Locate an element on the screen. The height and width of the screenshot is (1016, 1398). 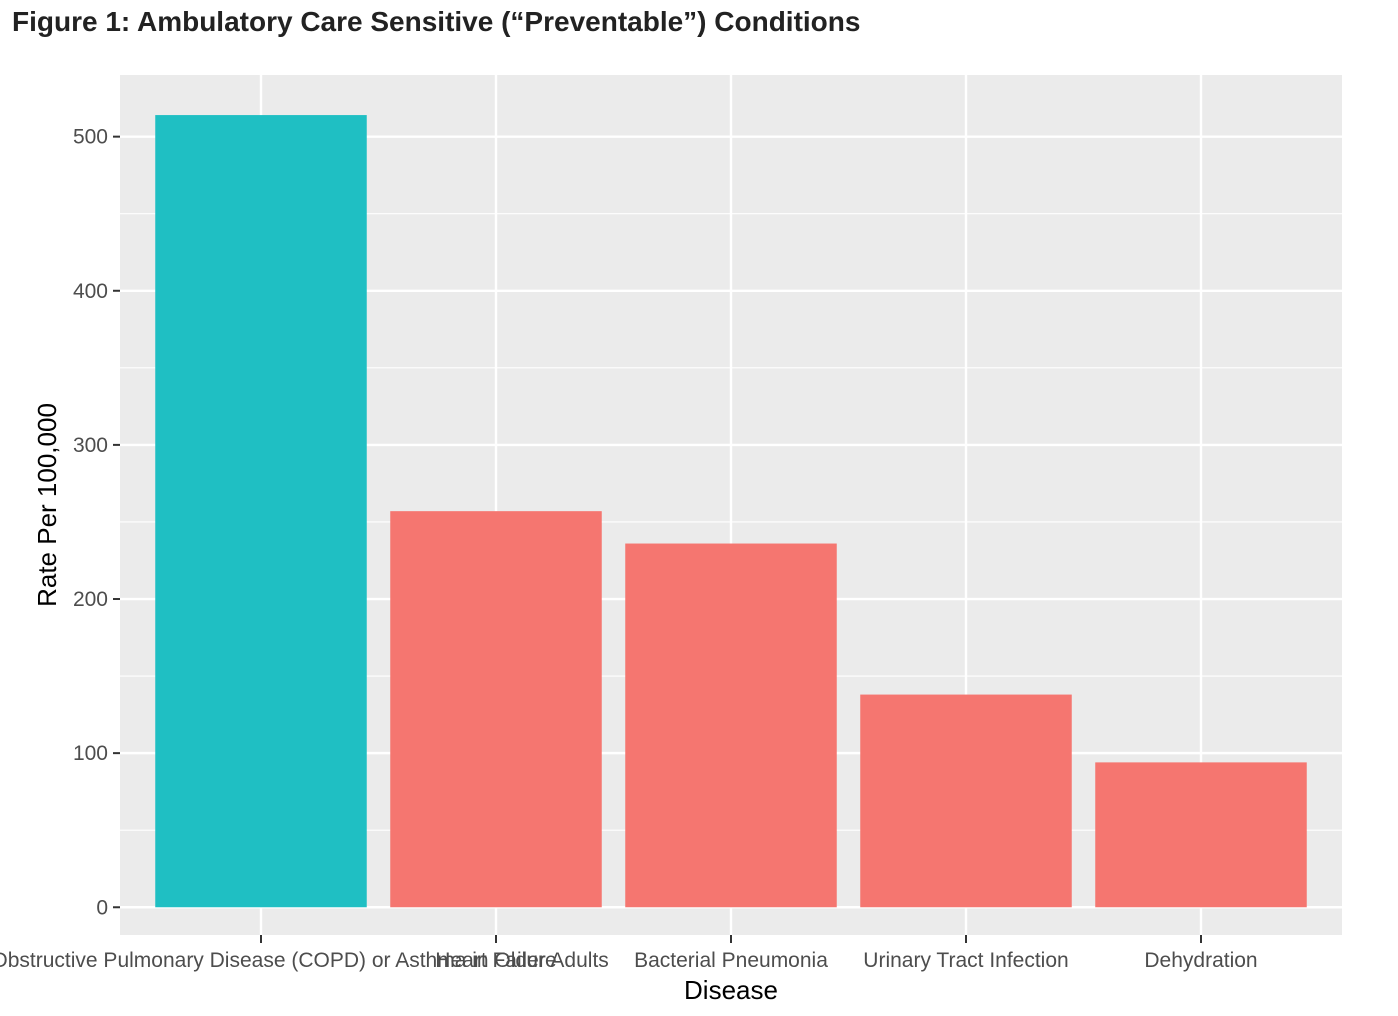
y-tick-label: 100 is located at coordinates (90, 753).